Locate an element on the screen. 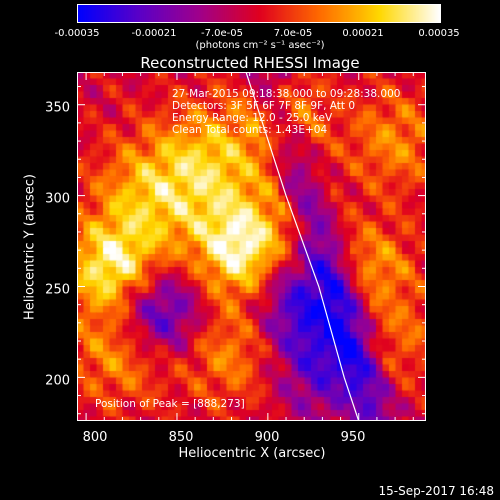  colorbar-tick: -7.0e-05 is located at coordinates (222, 33).